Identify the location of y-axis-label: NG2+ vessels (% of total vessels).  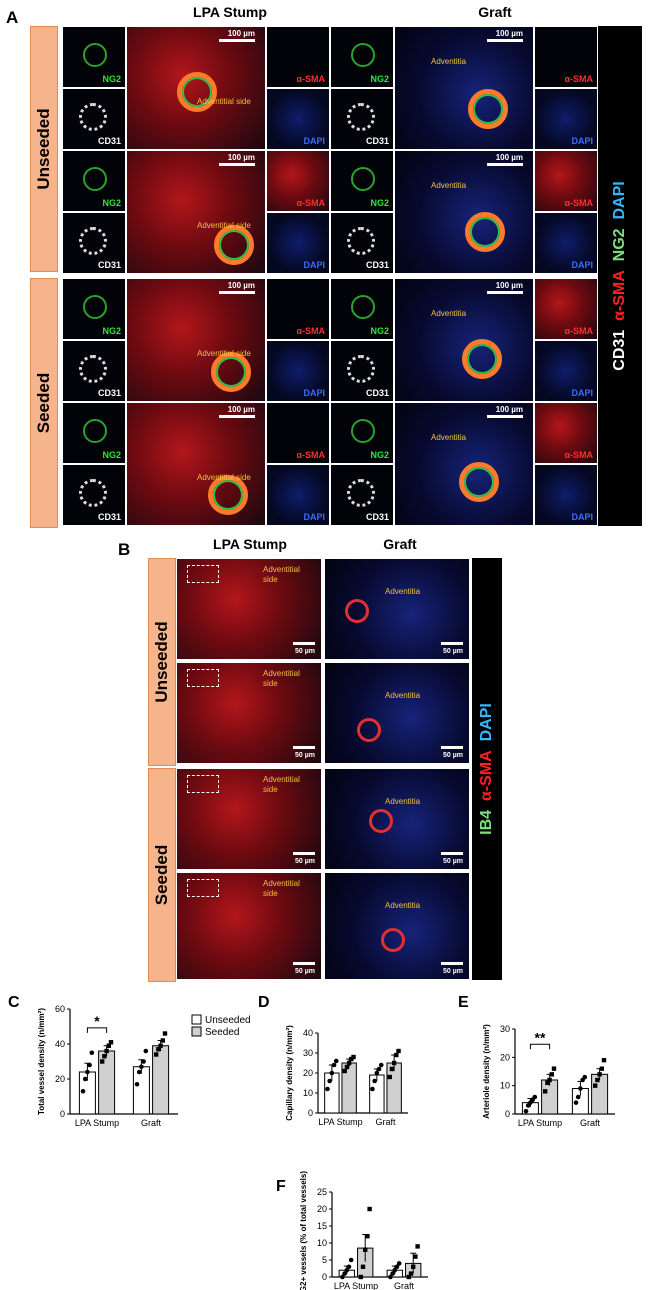
(303, 1230).